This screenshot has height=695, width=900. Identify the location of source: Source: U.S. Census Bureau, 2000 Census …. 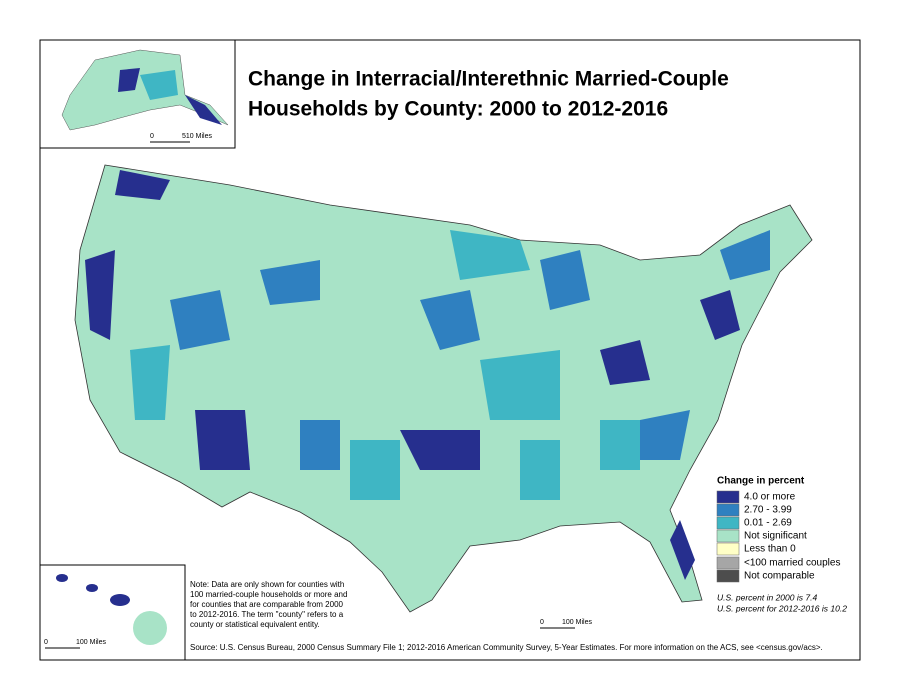
(506, 647).